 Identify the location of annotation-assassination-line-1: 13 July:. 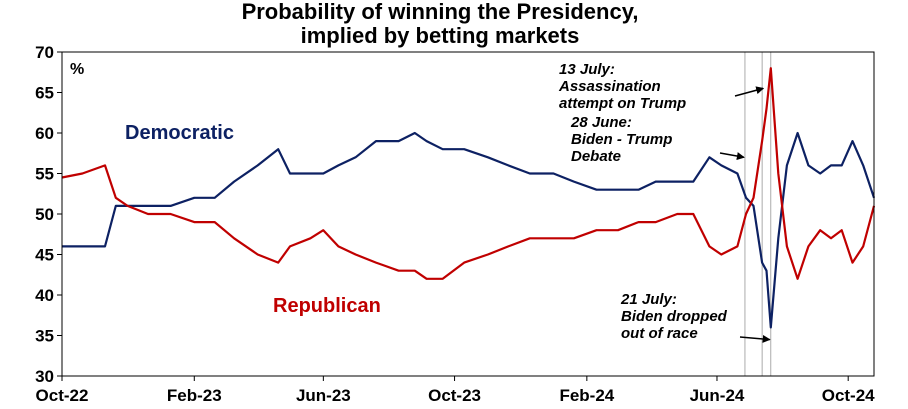
(587, 69).